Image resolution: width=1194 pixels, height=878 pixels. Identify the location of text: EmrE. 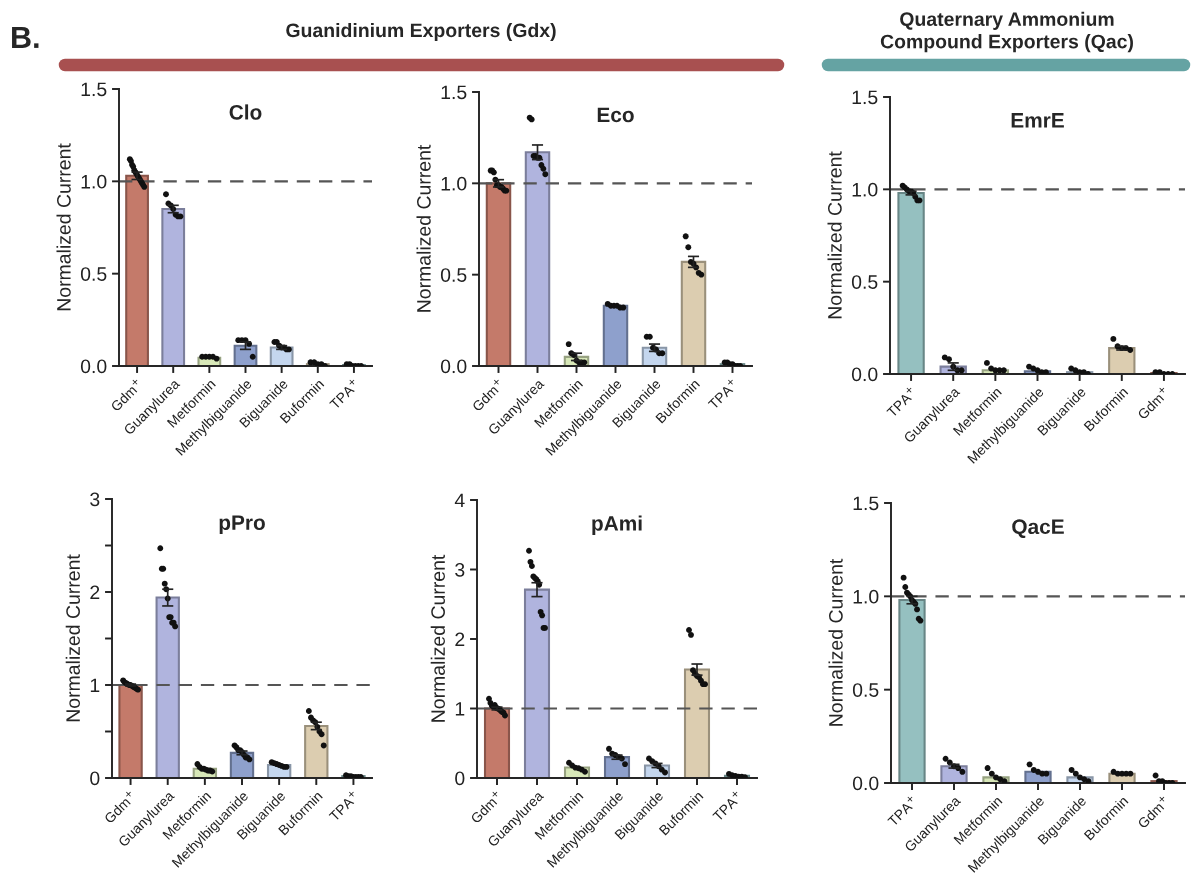
(1037, 120).